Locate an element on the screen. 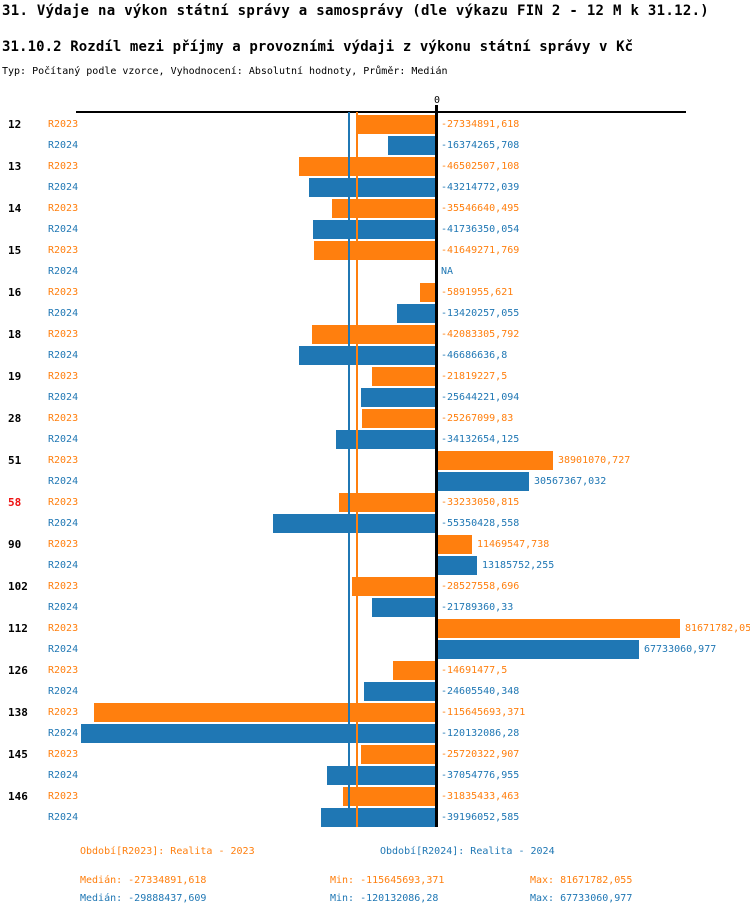 This screenshot has height=918, width=750. series-label-r2023-28: R2023 is located at coordinates (63, 418).